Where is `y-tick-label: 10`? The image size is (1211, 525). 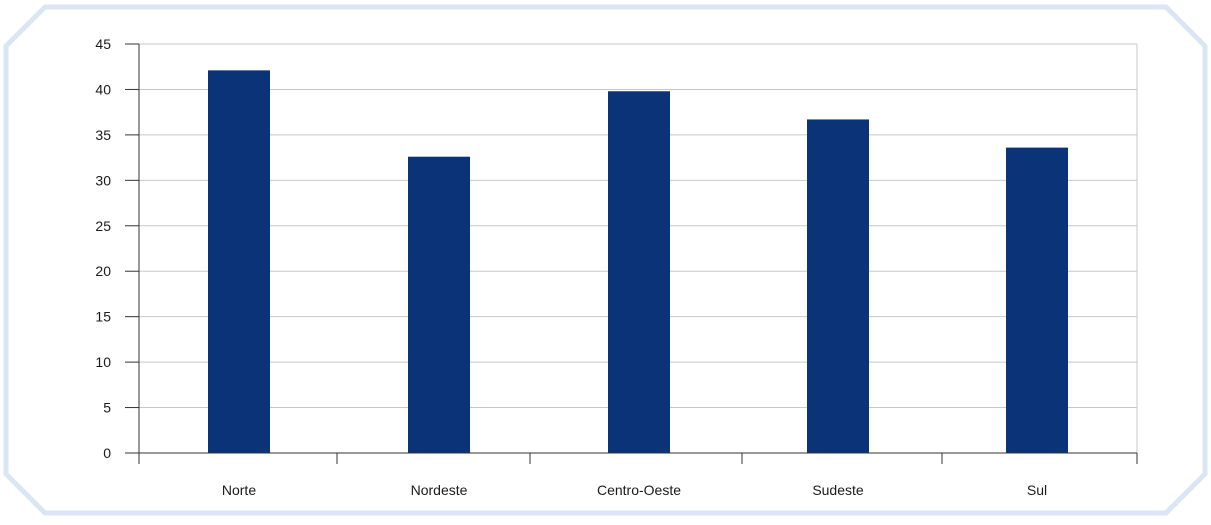 y-tick-label: 10 is located at coordinates (103, 362).